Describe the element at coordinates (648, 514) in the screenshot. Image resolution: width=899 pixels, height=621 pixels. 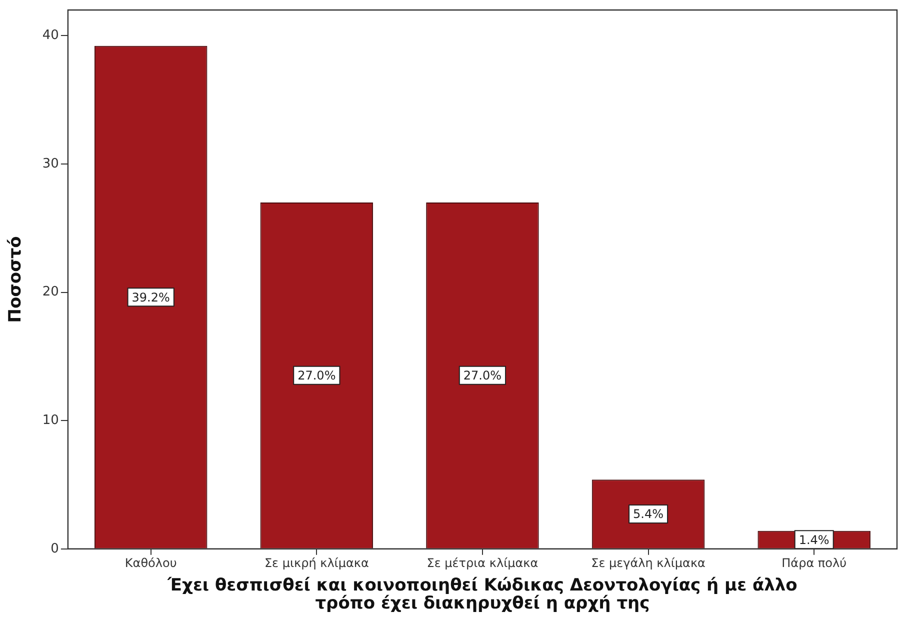
I see `data-label: 5.4%` at that location.